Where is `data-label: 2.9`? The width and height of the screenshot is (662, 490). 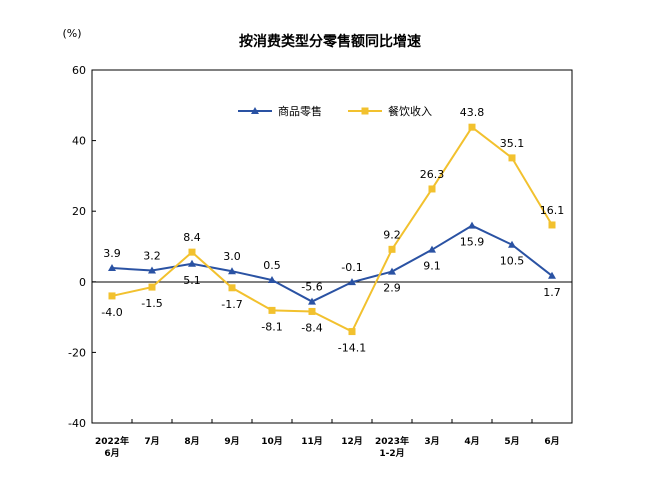 data-label: 2.9 is located at coordinates (392, 288).